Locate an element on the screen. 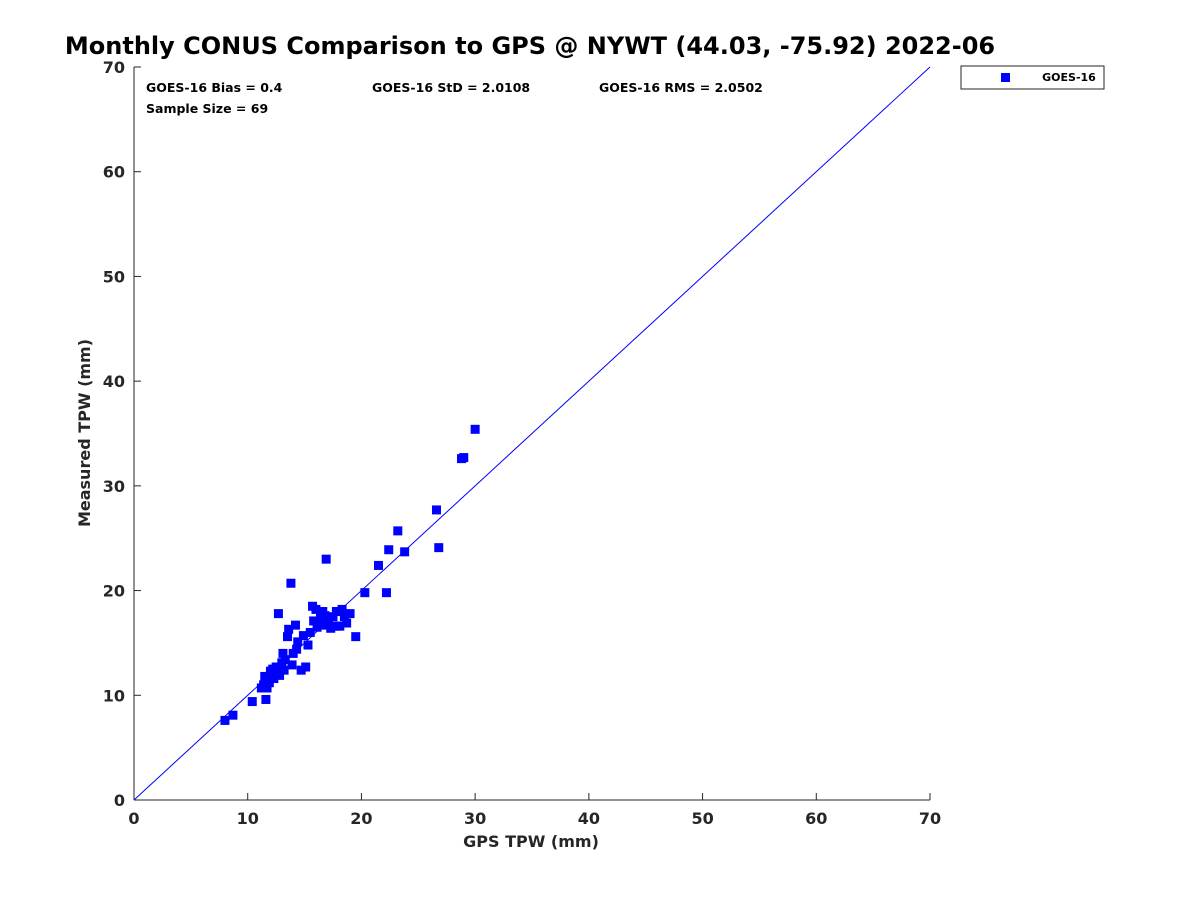 The height and width of the screenshot is (900, 1200). y-tick-label: 40 is located at coordinates (114, 381).